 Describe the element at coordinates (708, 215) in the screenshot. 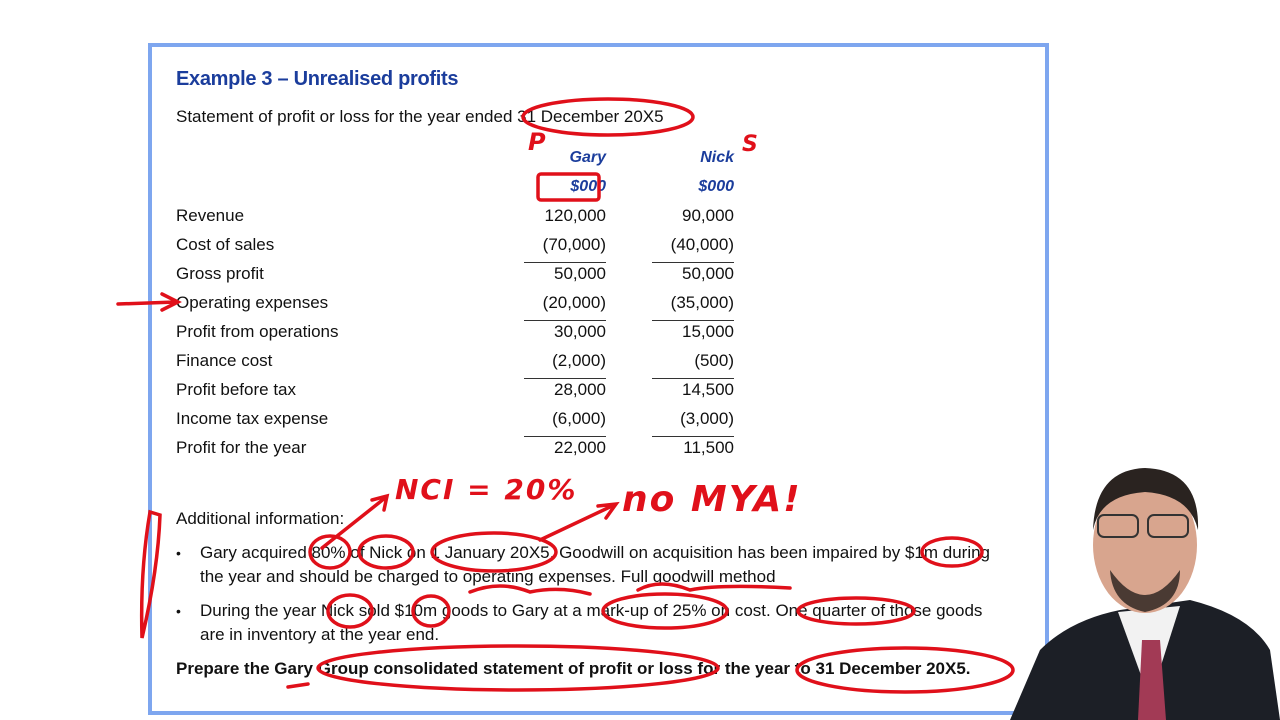

I see `nick-value: 90,000` at that location.